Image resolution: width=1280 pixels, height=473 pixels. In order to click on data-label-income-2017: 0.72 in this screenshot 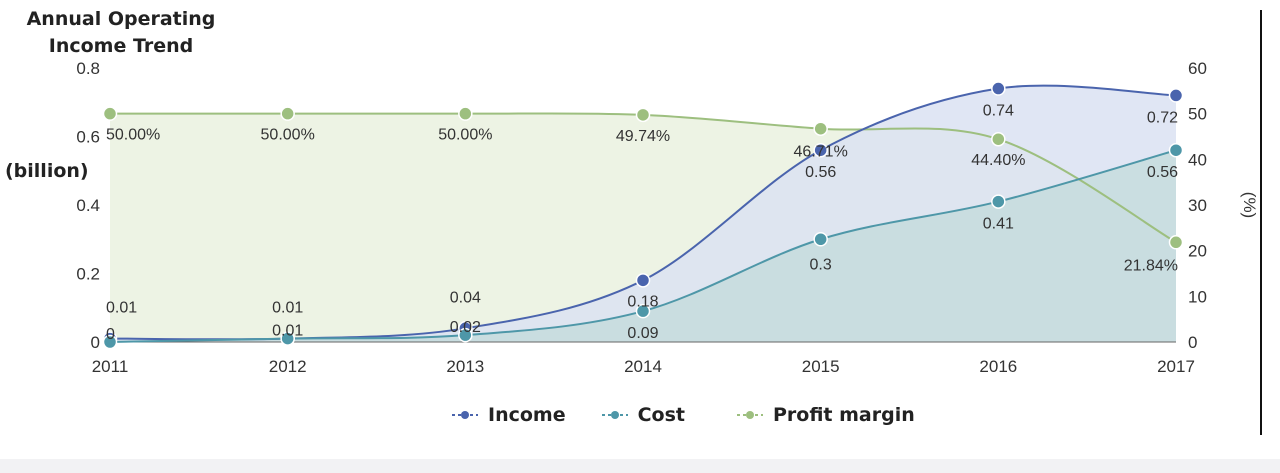, I will do `click(1162, 117)`.